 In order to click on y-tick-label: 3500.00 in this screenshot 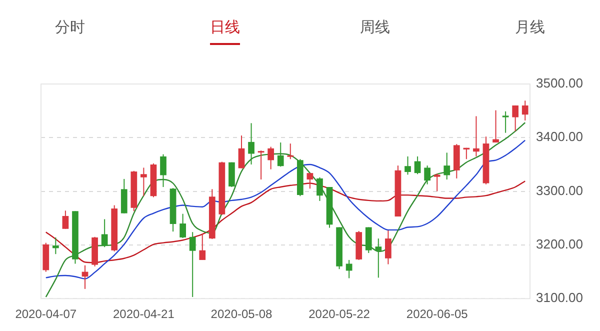, I will do `click(559, 83)`.